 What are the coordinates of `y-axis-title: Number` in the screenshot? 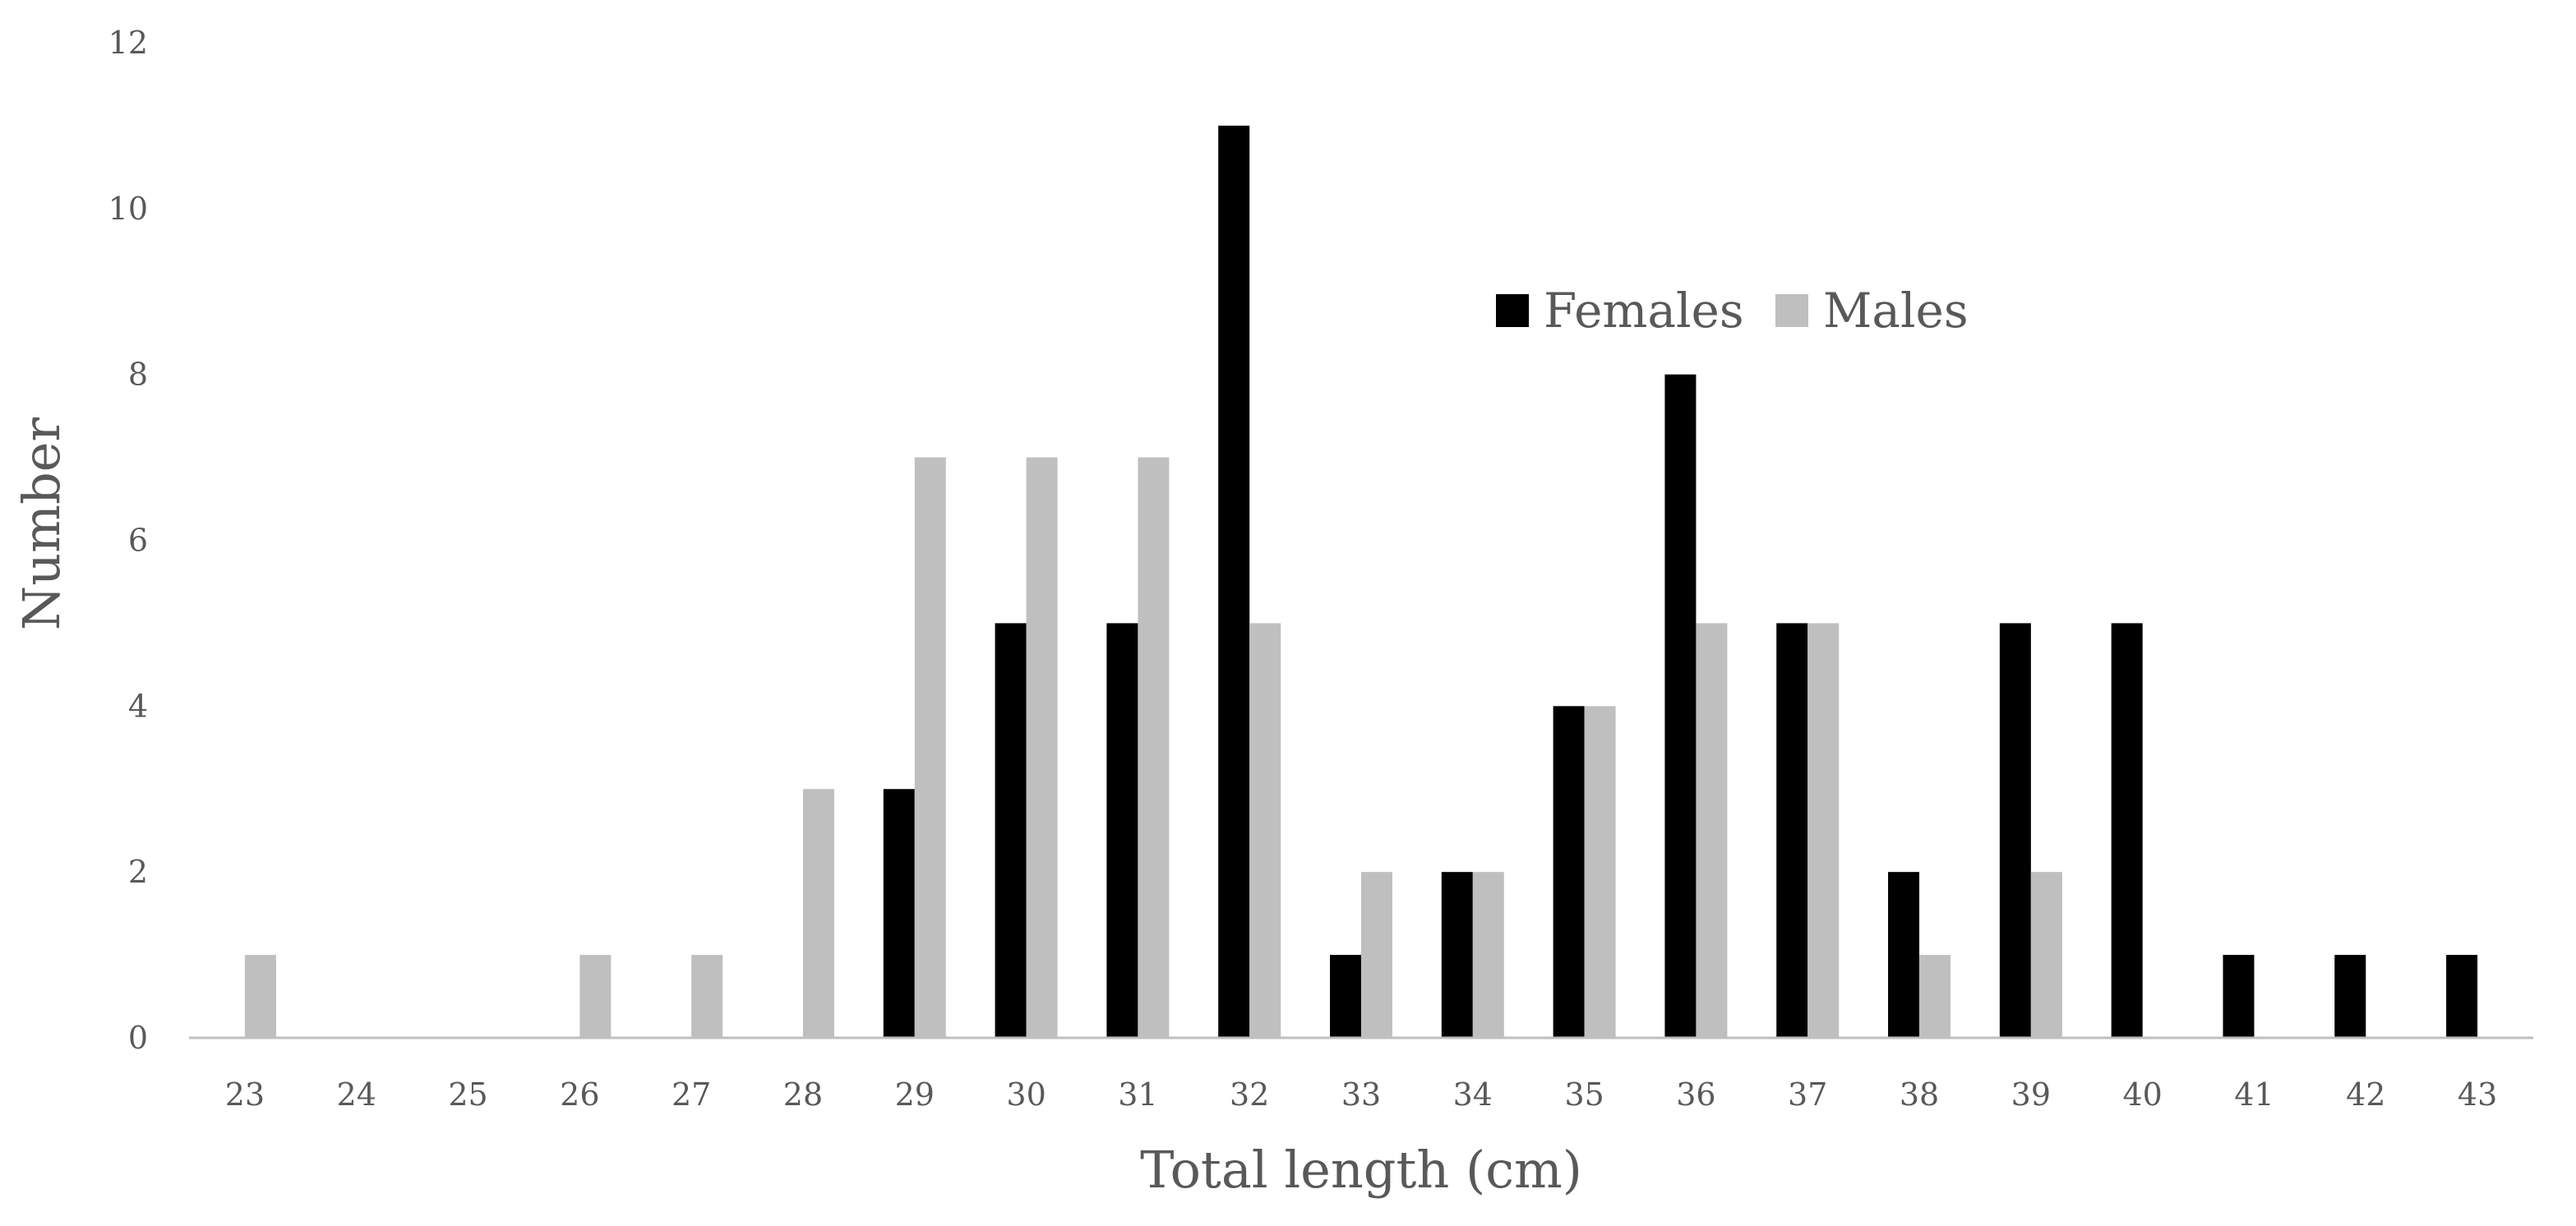 It's located at (42, 523).